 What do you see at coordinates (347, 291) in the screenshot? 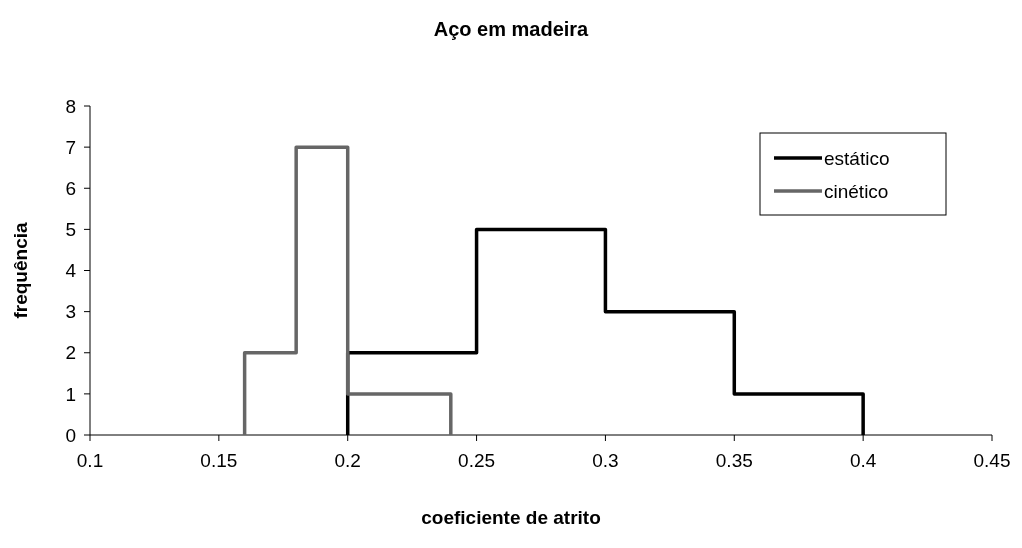
I see `line-series` at bounding box center [347, 291].